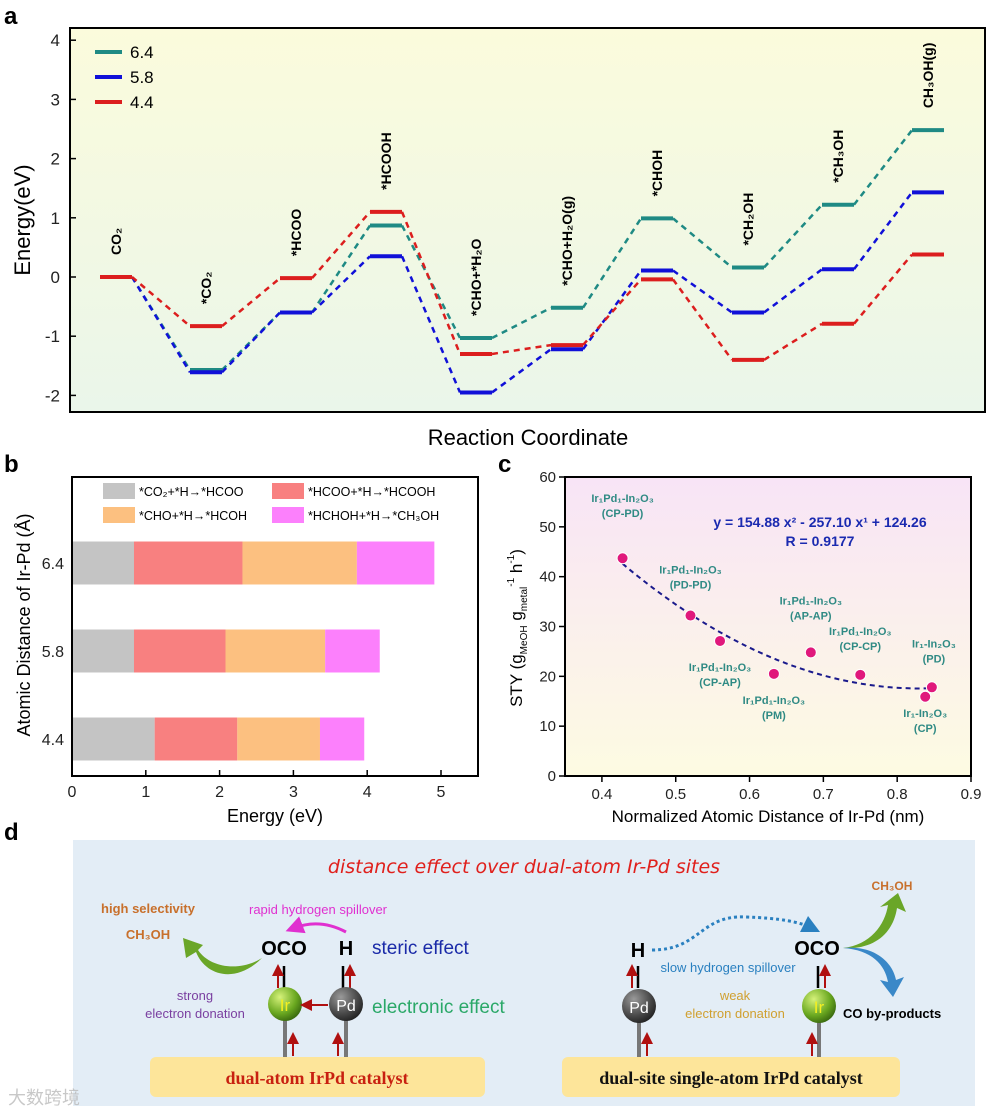 The width and height of the screenshot is (995, 1113). What do you see at coordinates (275, 816) in the screenshot?
I see `x-axis-label-b: Energy (eV)` at bounding box center [275, 816].